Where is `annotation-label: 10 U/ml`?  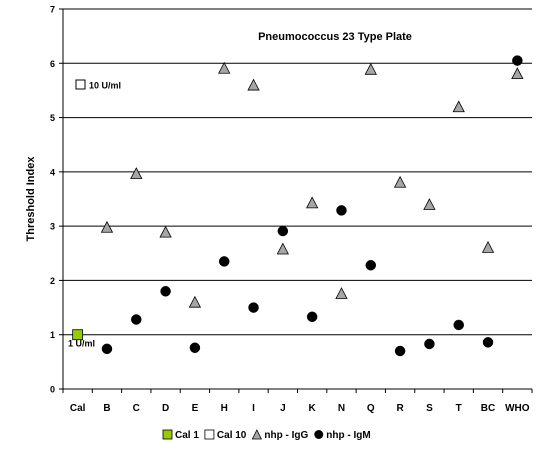 annotation-label: 10 U/ml is located at coordinates (105, 86).